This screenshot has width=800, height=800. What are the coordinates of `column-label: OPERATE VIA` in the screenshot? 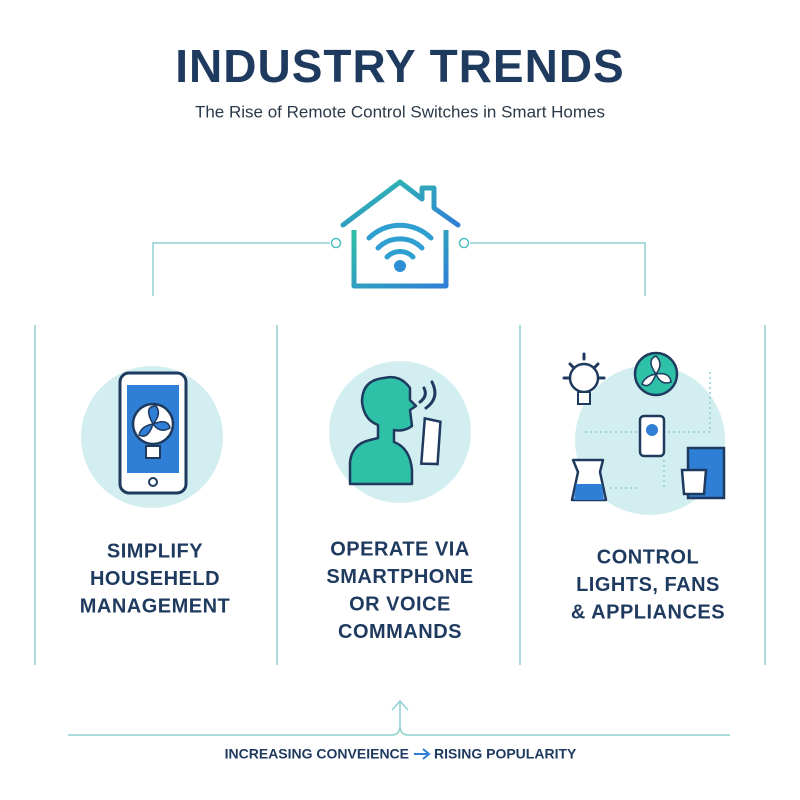 It's located at (400, 549).